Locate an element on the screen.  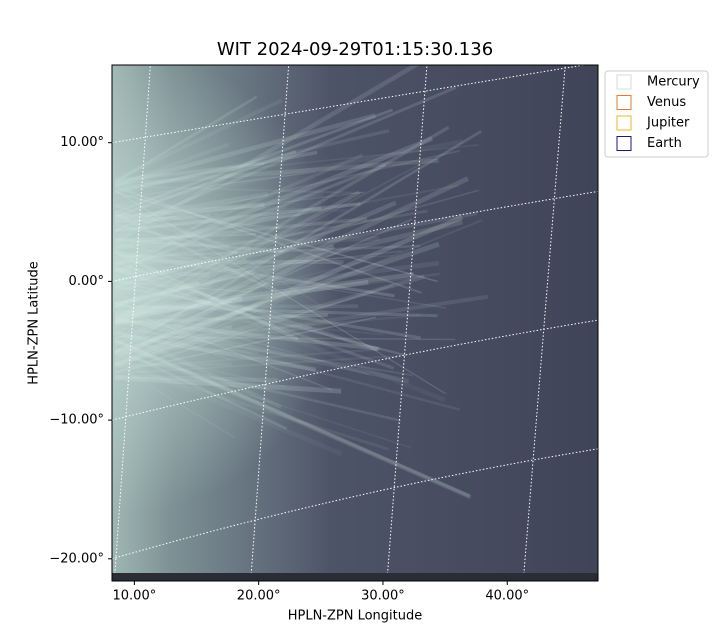
y-tick-label: −20.00° is located at coordinates (76, 558).